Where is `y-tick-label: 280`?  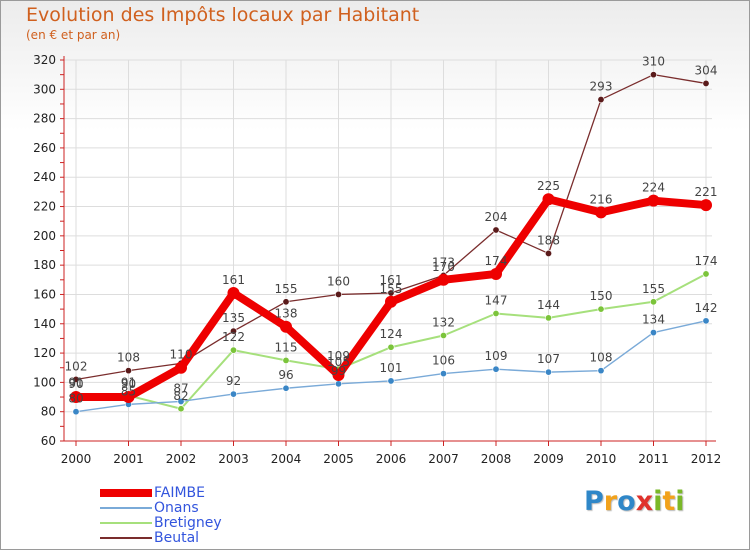 y-tick-label: 280 is located at coordinates (44, 119).